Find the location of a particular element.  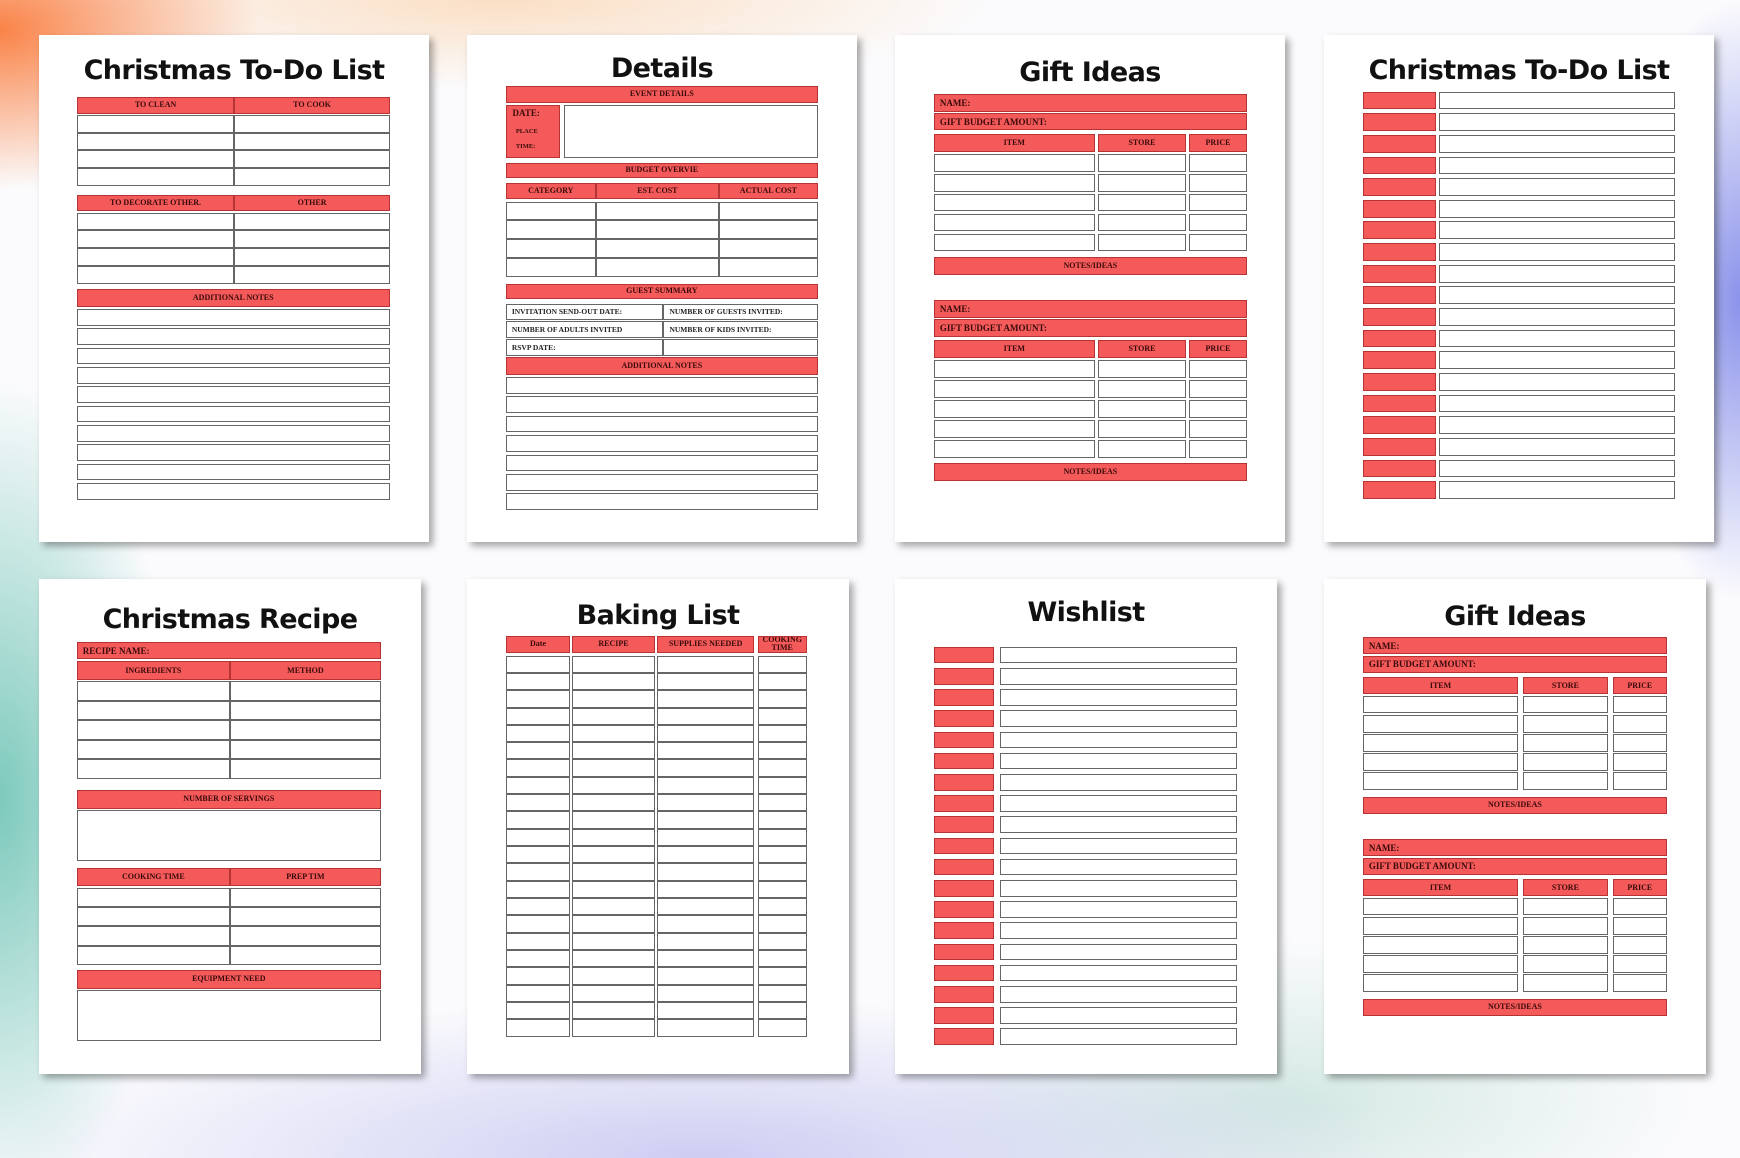

section-header: GIFT BUDGET AMOUNT: is located at coordinates (1090, 121).